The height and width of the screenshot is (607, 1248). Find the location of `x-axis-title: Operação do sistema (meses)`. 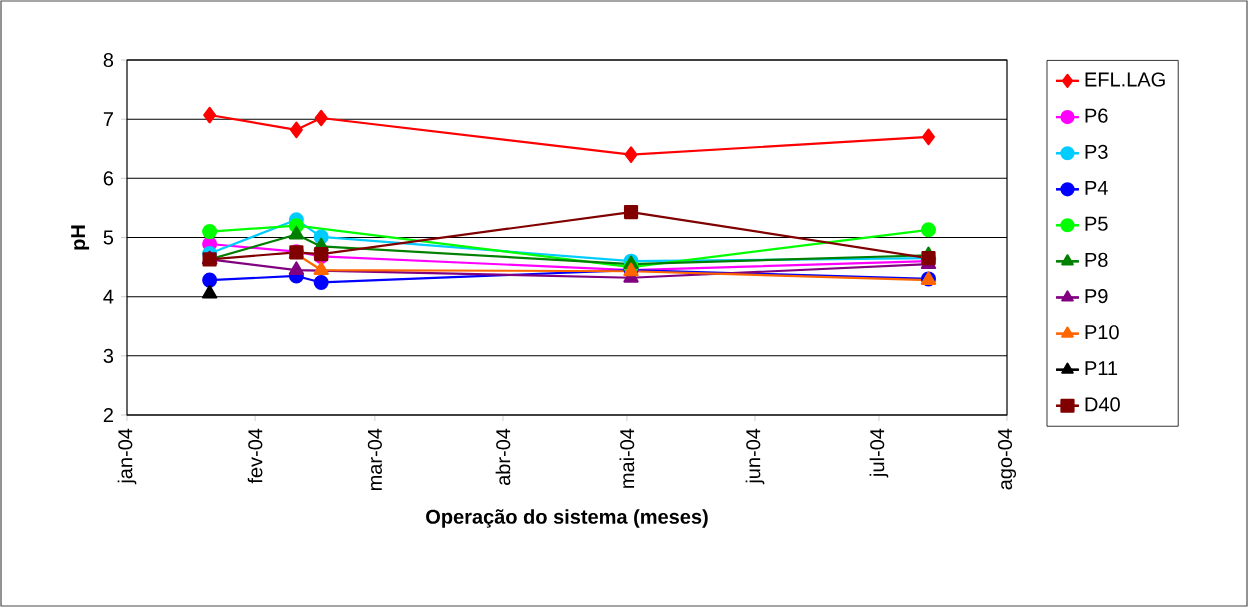

x-axis-title: Operação do sistema (meses) is located at coordinates (567, 518).